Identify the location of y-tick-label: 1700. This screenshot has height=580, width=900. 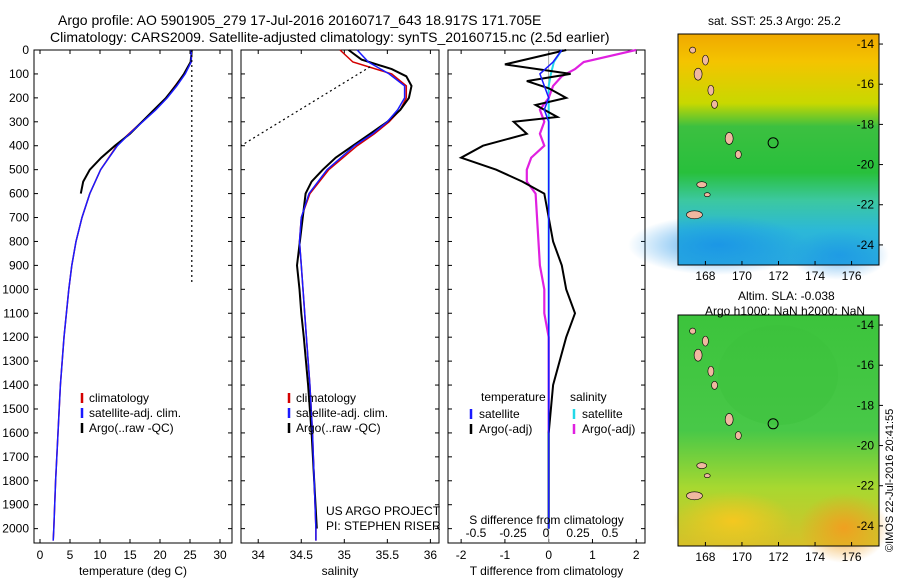
(15, 457).